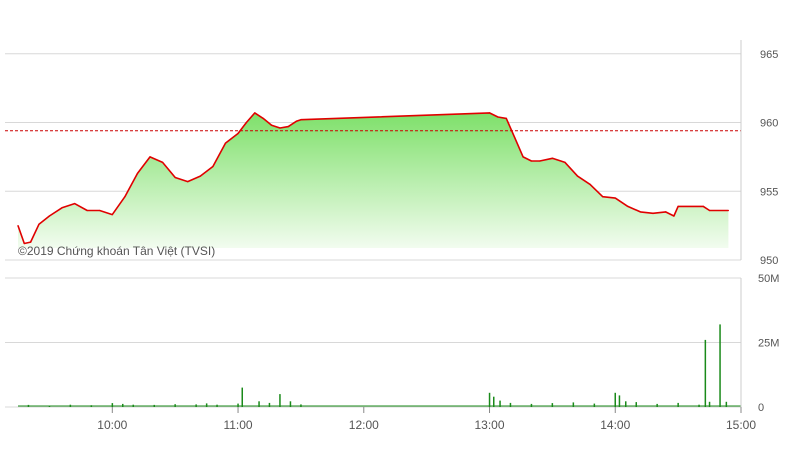 This screenshot has height=451, width=794. I want to click on x-tick-label: 12:00, so click(364, 425).